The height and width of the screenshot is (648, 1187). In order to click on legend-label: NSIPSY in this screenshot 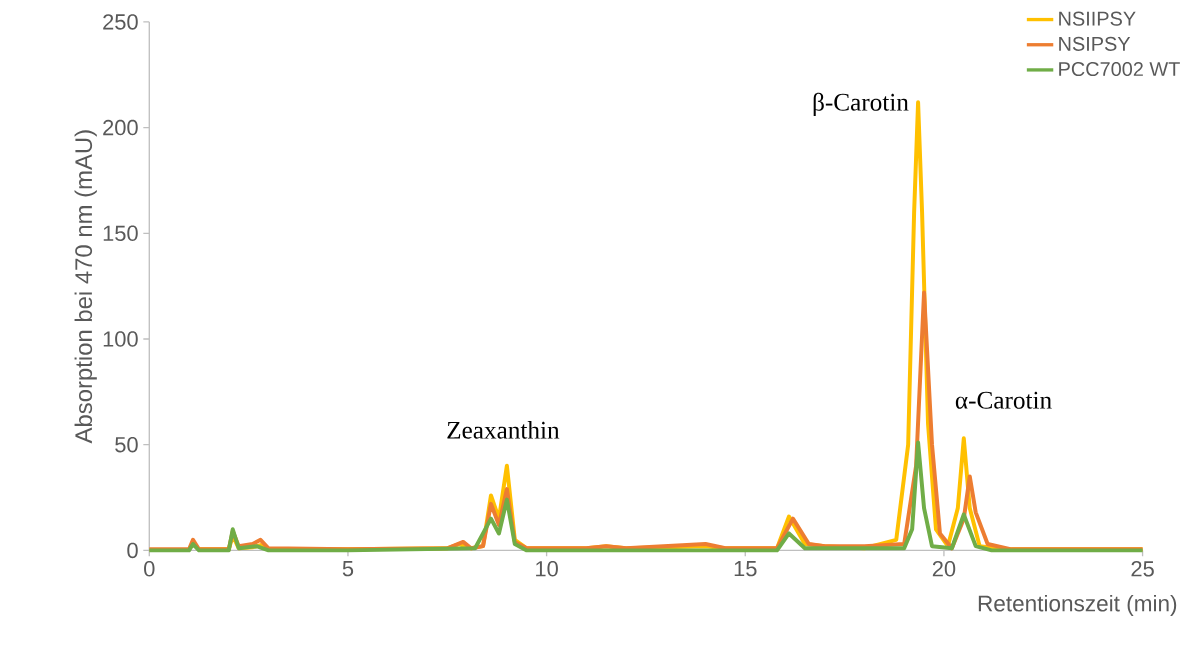, I will do `click(1095, 43)`.